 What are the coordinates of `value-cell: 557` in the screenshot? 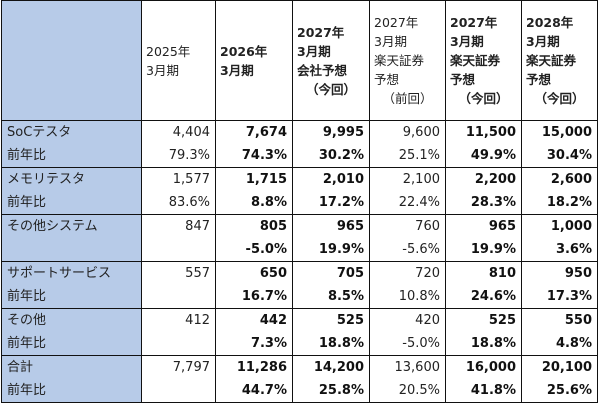 It's located at (178, 273).